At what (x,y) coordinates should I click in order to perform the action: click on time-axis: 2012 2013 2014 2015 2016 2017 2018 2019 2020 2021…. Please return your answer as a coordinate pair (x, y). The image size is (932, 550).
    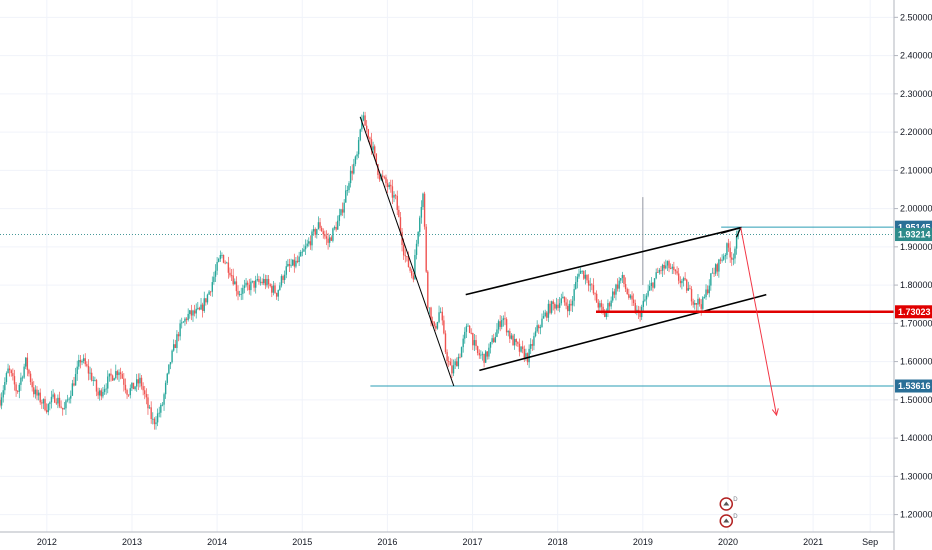
    Looking at the image, I should click on (457, 542).